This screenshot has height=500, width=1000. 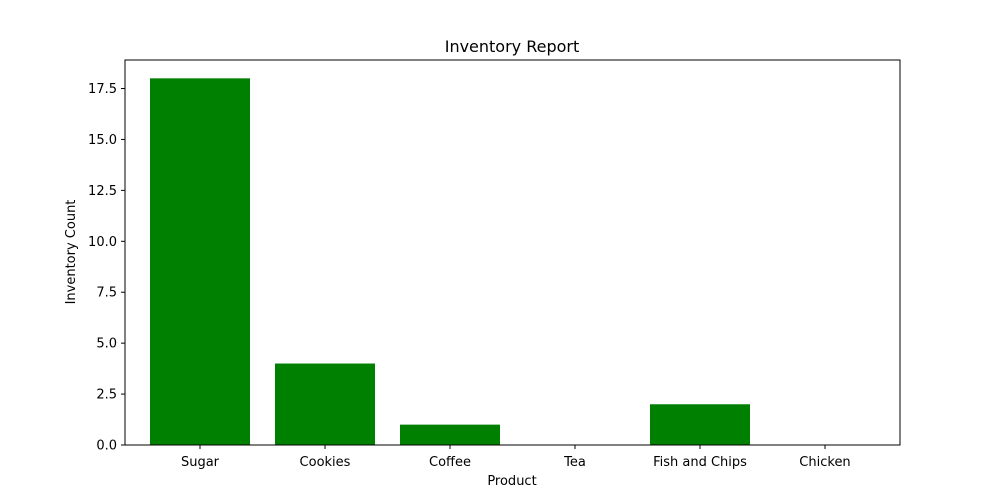 I want to click on x-tick-label: Cookies, so click(x=325, y=462).